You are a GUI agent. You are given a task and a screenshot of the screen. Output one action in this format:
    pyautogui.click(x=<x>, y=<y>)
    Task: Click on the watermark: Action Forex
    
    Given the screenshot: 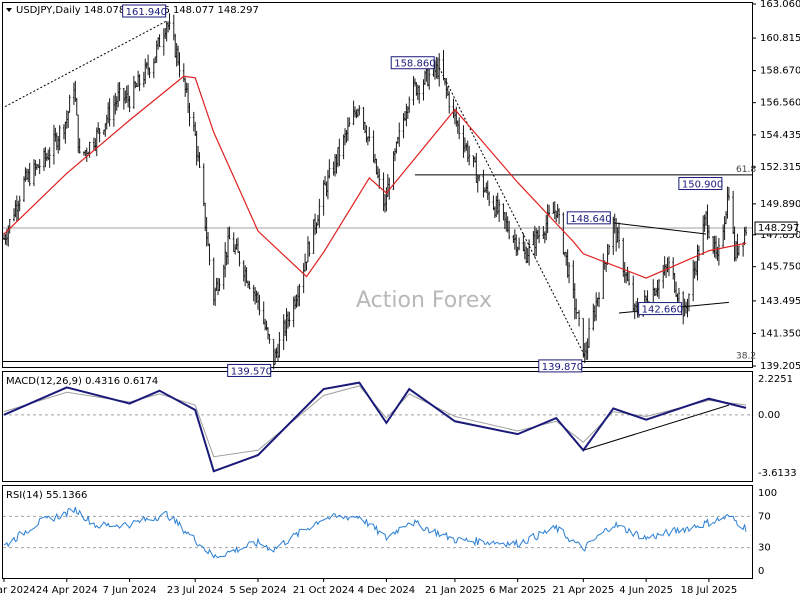 What is the action you would take?
    pyautogui.click(x=424, y=300)
    